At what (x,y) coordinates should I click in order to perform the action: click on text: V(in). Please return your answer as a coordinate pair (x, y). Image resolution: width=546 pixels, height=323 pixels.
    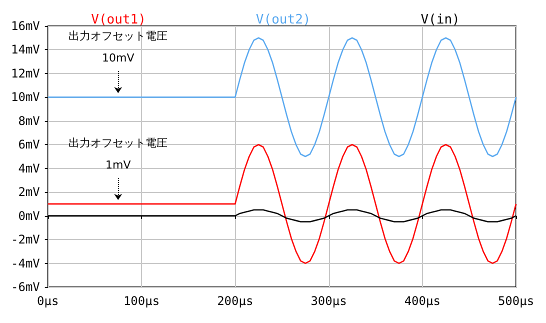
    Looking at the image, I should click on (440, 20).